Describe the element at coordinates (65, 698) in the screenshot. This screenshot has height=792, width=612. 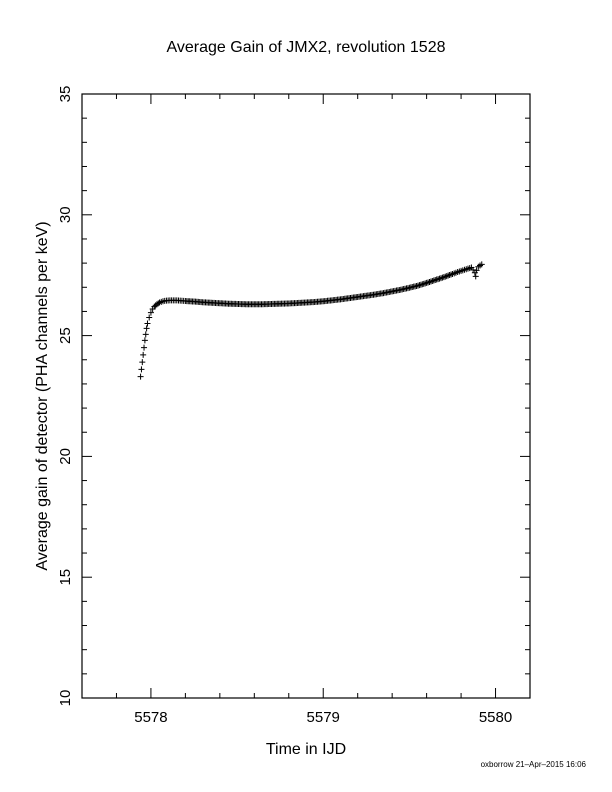
I see `y-tick-label: 10` at that location.